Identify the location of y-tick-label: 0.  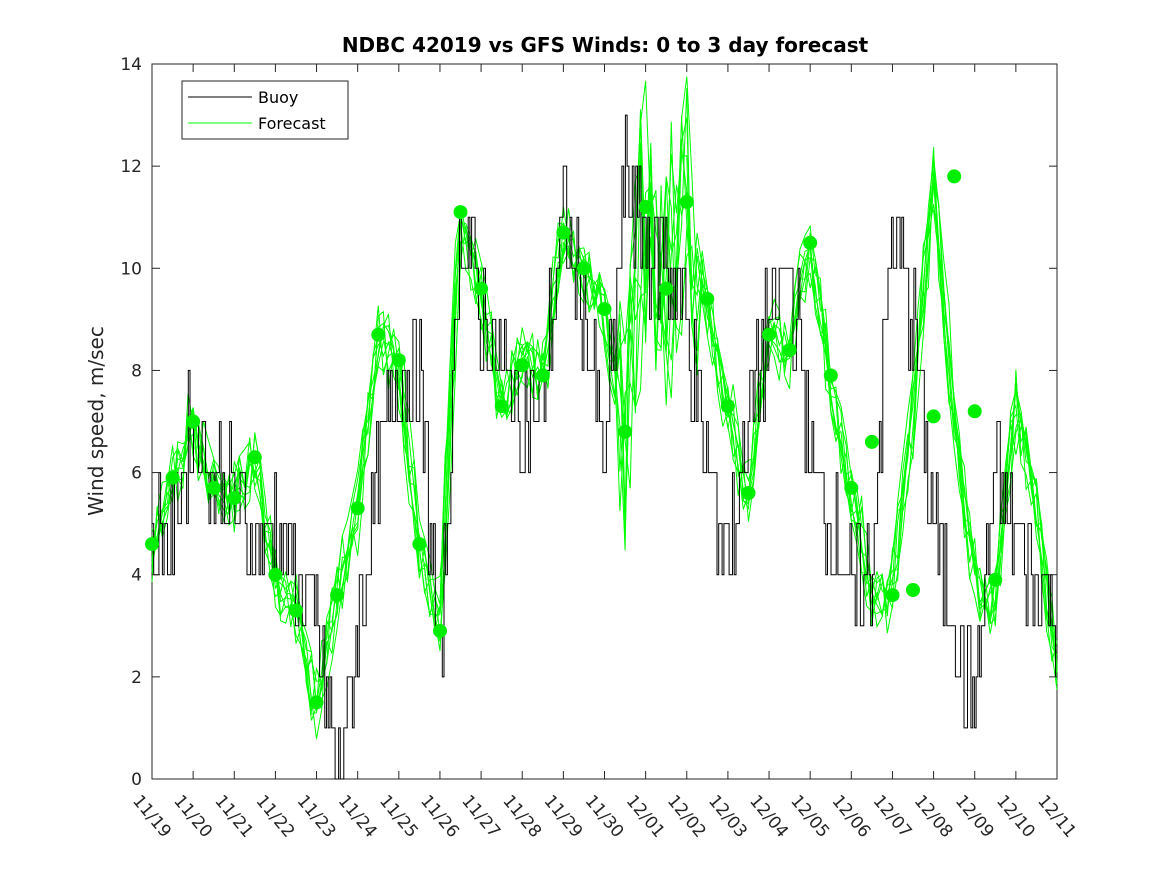
(136, 780).